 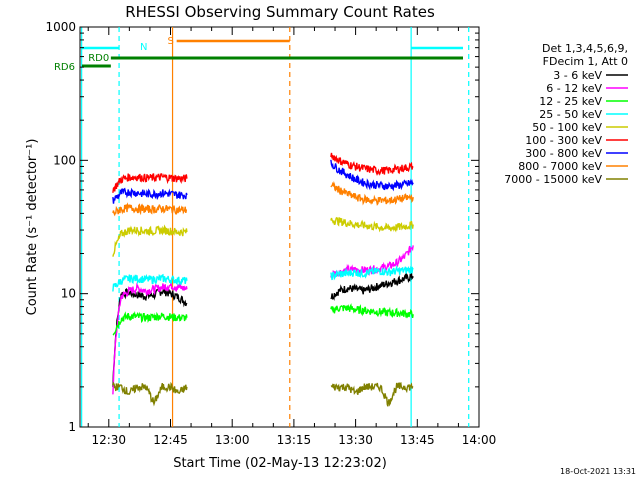 What do you see at coordinates (280, 12) in the screenshot?
I see `chart-title: RHESSI Observing Summary Count Rates` at bounding box center [280, 12].